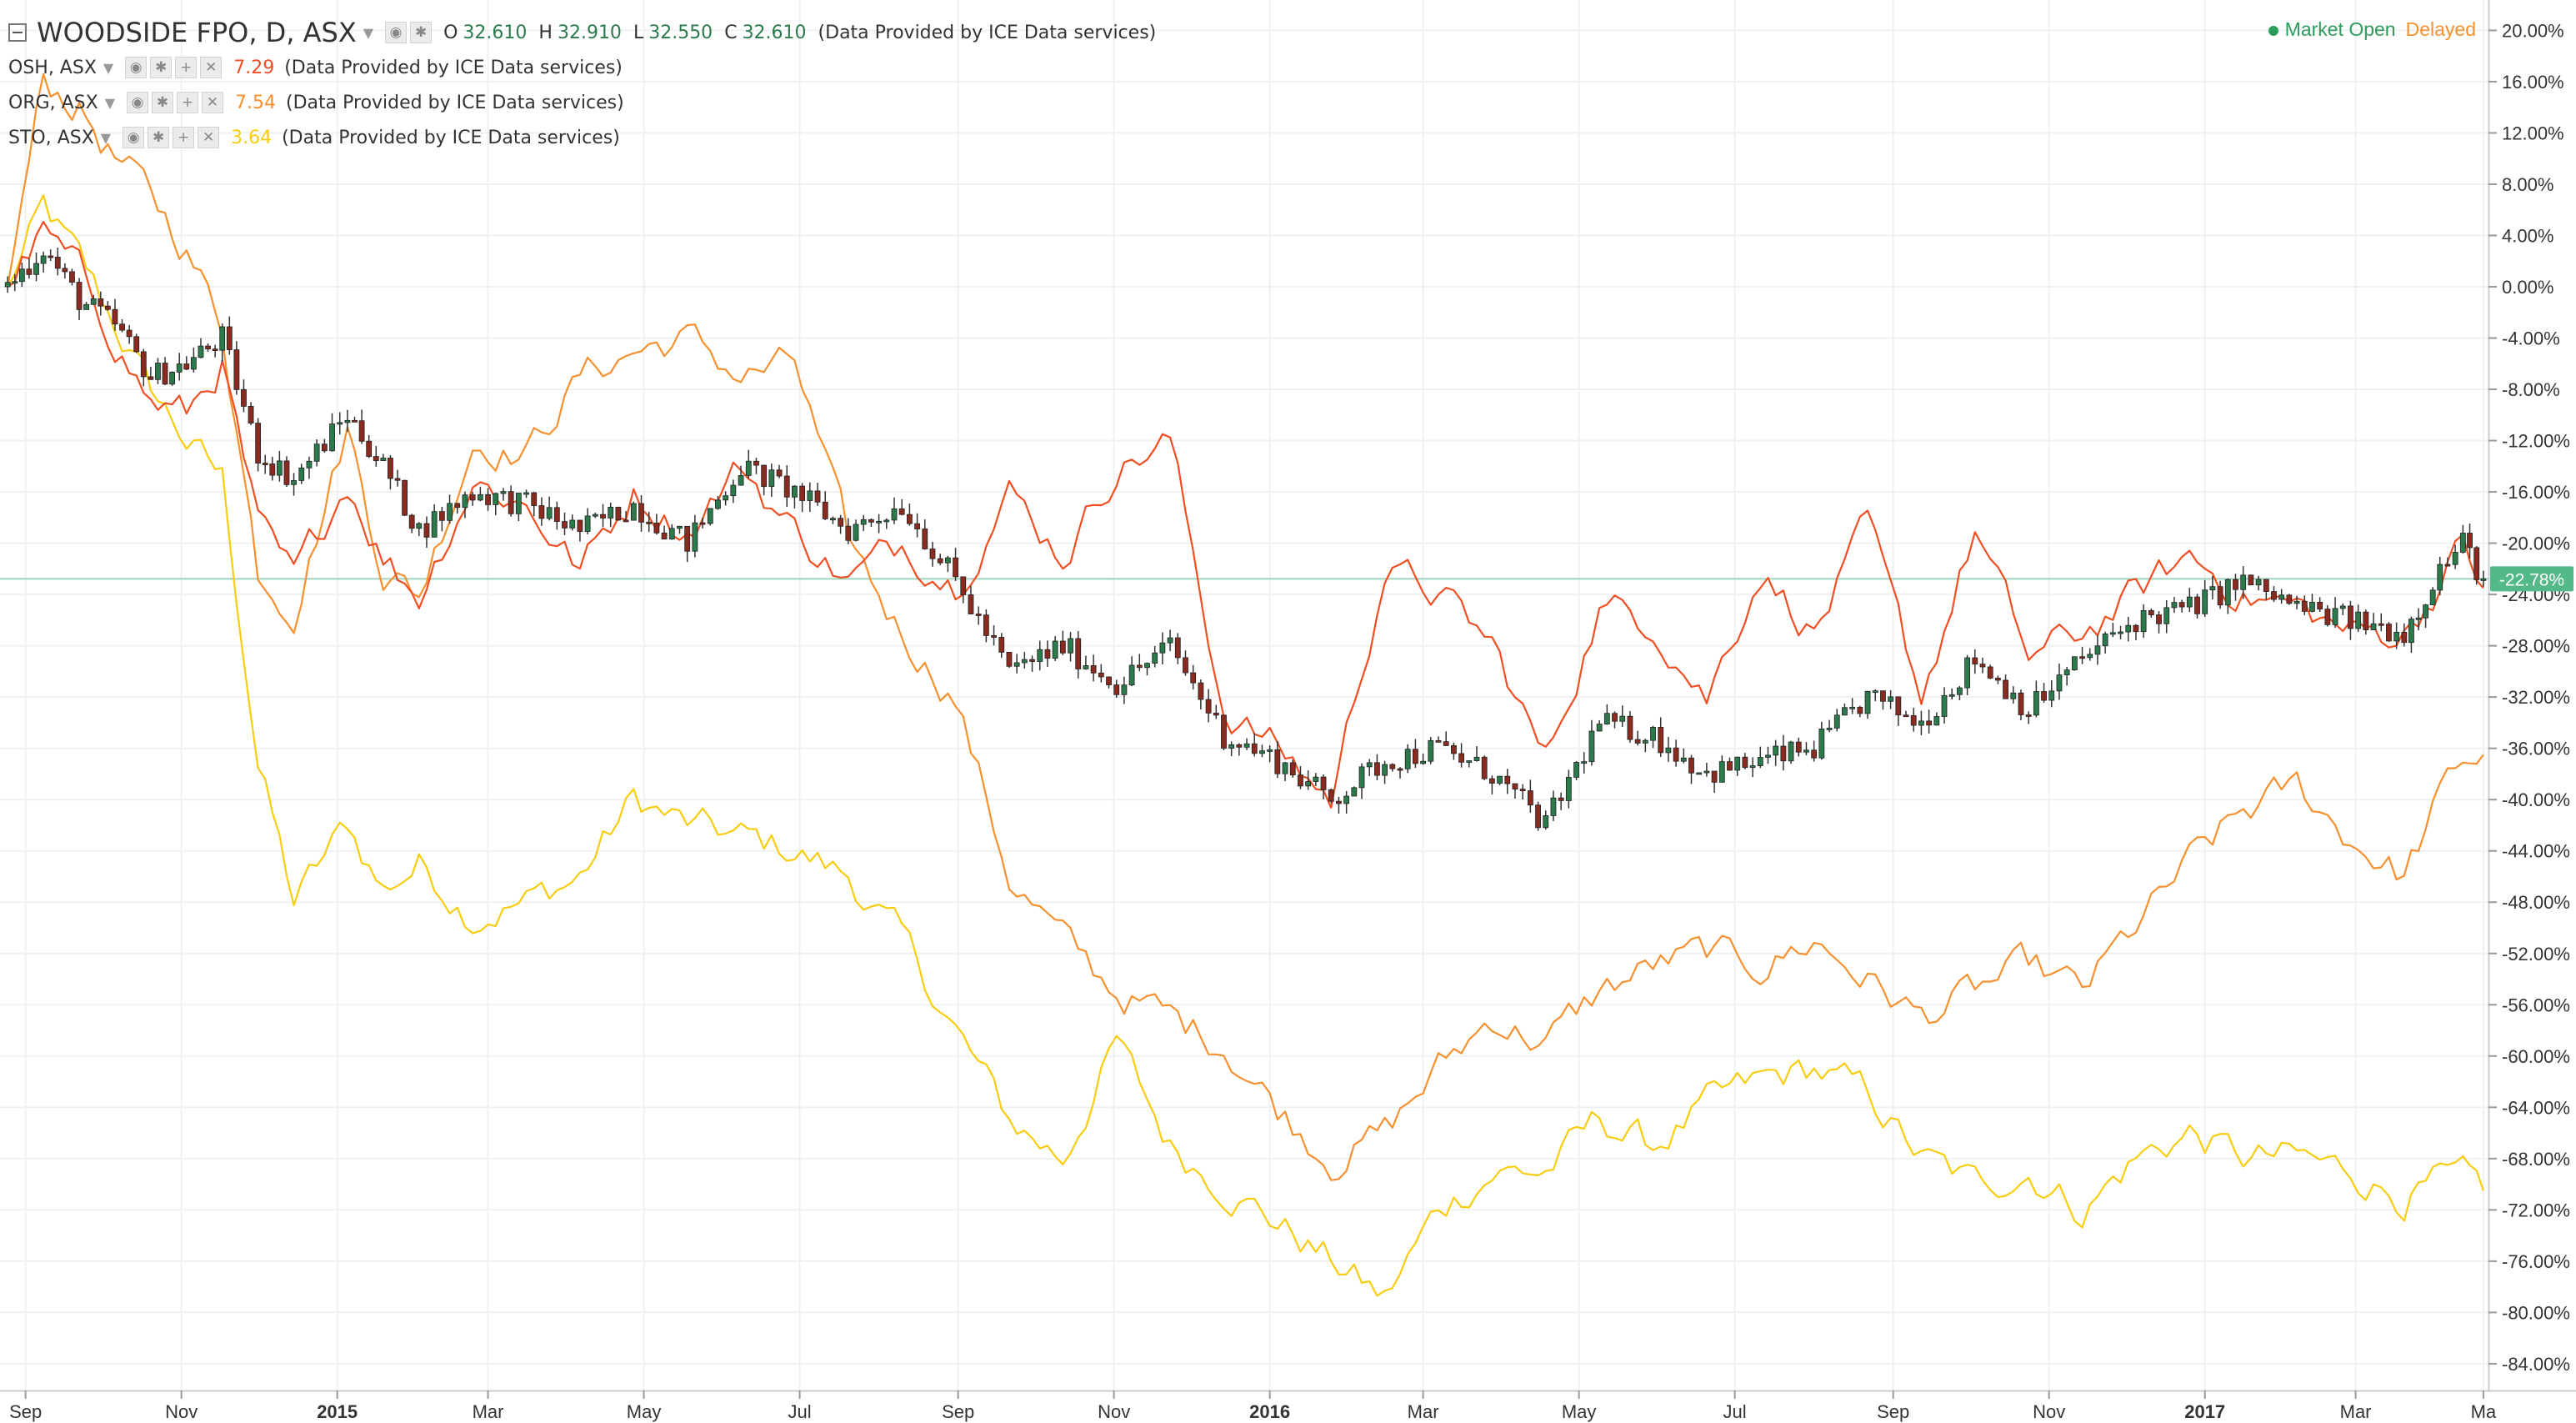 This screenshot has width=2576, height=1423. What do you see at coordinates (774, 32) in the screenshot?
I see `close-value: 32.610` at bounding box center [774, 32].